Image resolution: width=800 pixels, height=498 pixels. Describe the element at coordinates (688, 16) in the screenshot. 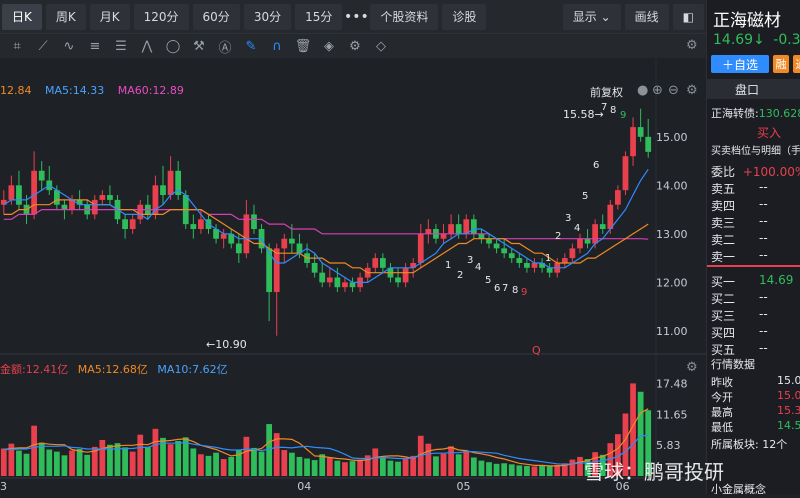

I see `panel-toggle-icon: ◧` at that location.